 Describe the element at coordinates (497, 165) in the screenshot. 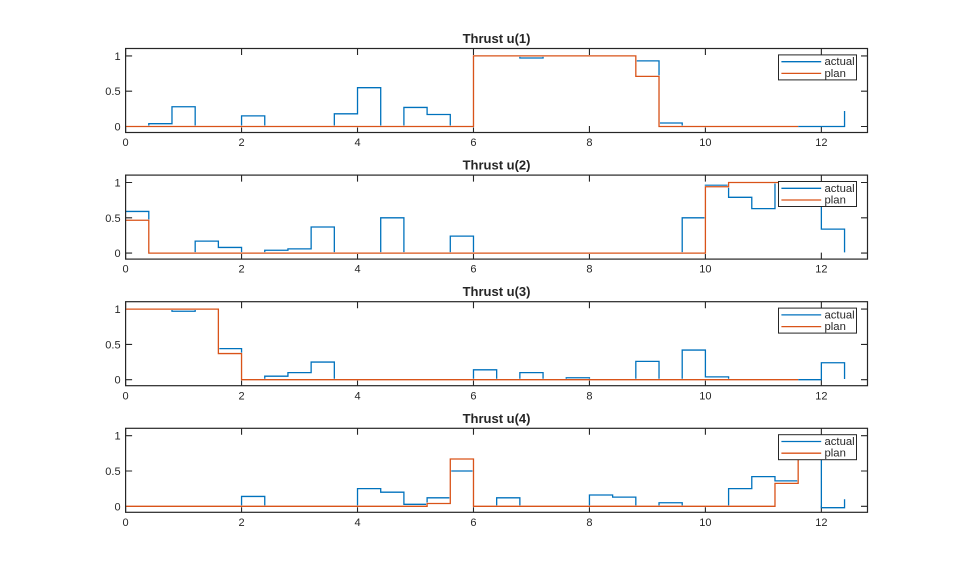

I see `svg-text: Thrust u(2)` at that location.